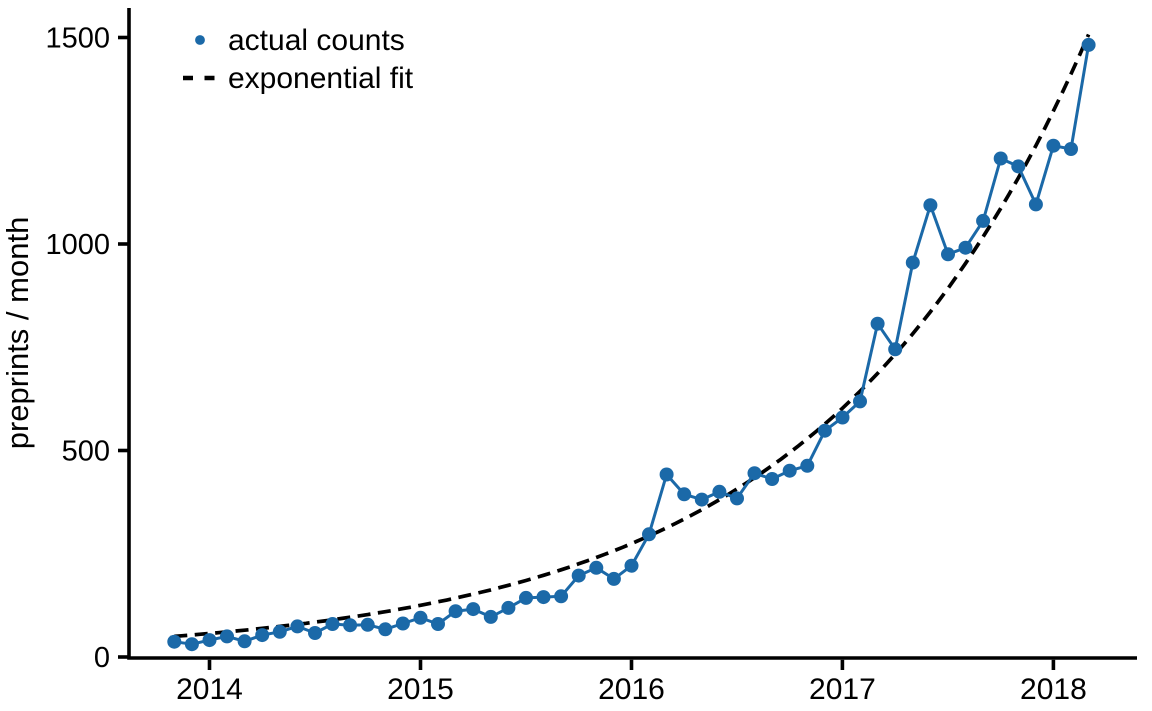 The width and height of the screenshot is (1152, 711). What do you see at coordinates (420, 689) in the screenshot?
I see `x-tick-label-2015: 2015` at bounding box center [420, 689].